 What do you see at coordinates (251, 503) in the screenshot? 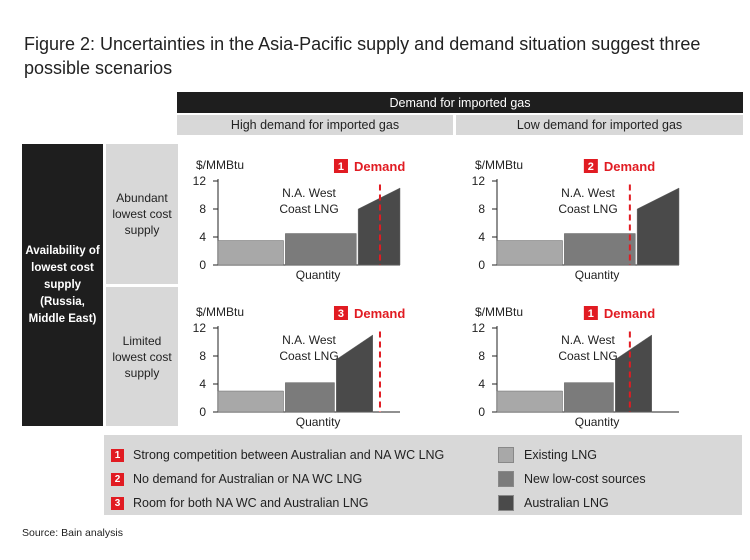
I see `legend-scenario-text: Room for both NA WC and Australian LNG` at bounding box center [251, 503].